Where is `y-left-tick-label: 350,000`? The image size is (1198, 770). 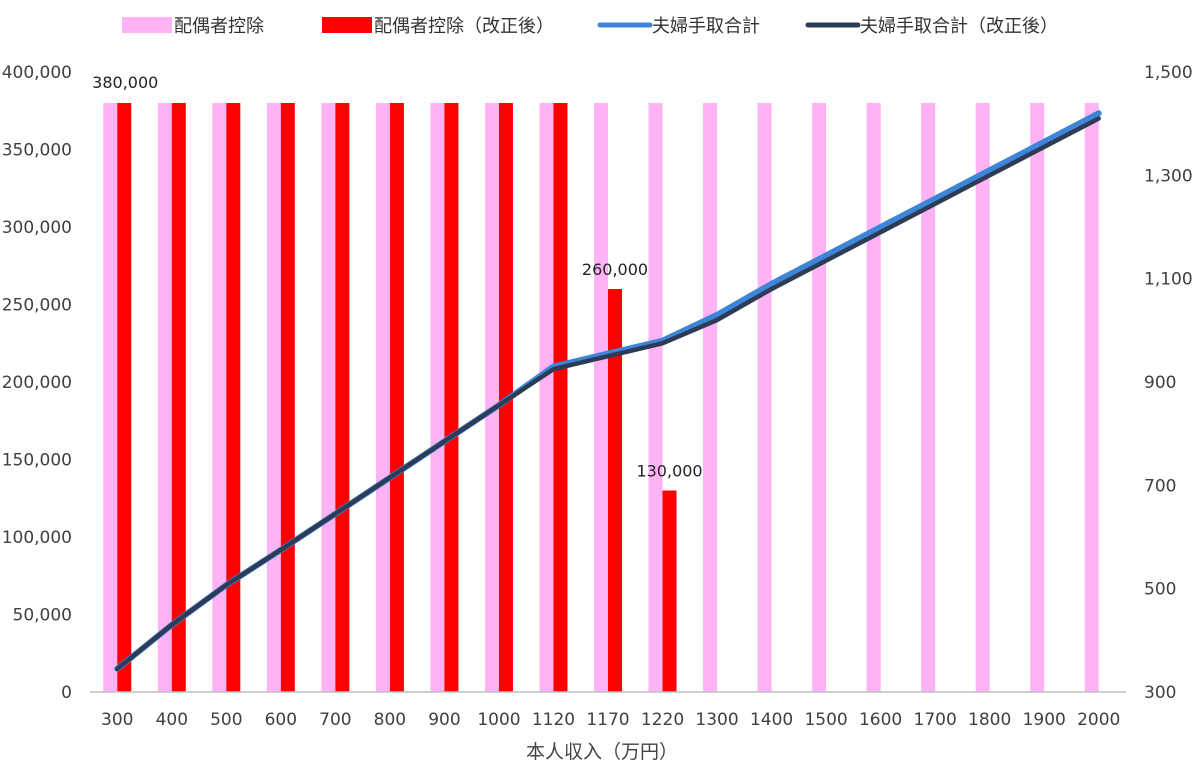
y-left-tick-label: 350,000 is located at coordinates (37, 151).